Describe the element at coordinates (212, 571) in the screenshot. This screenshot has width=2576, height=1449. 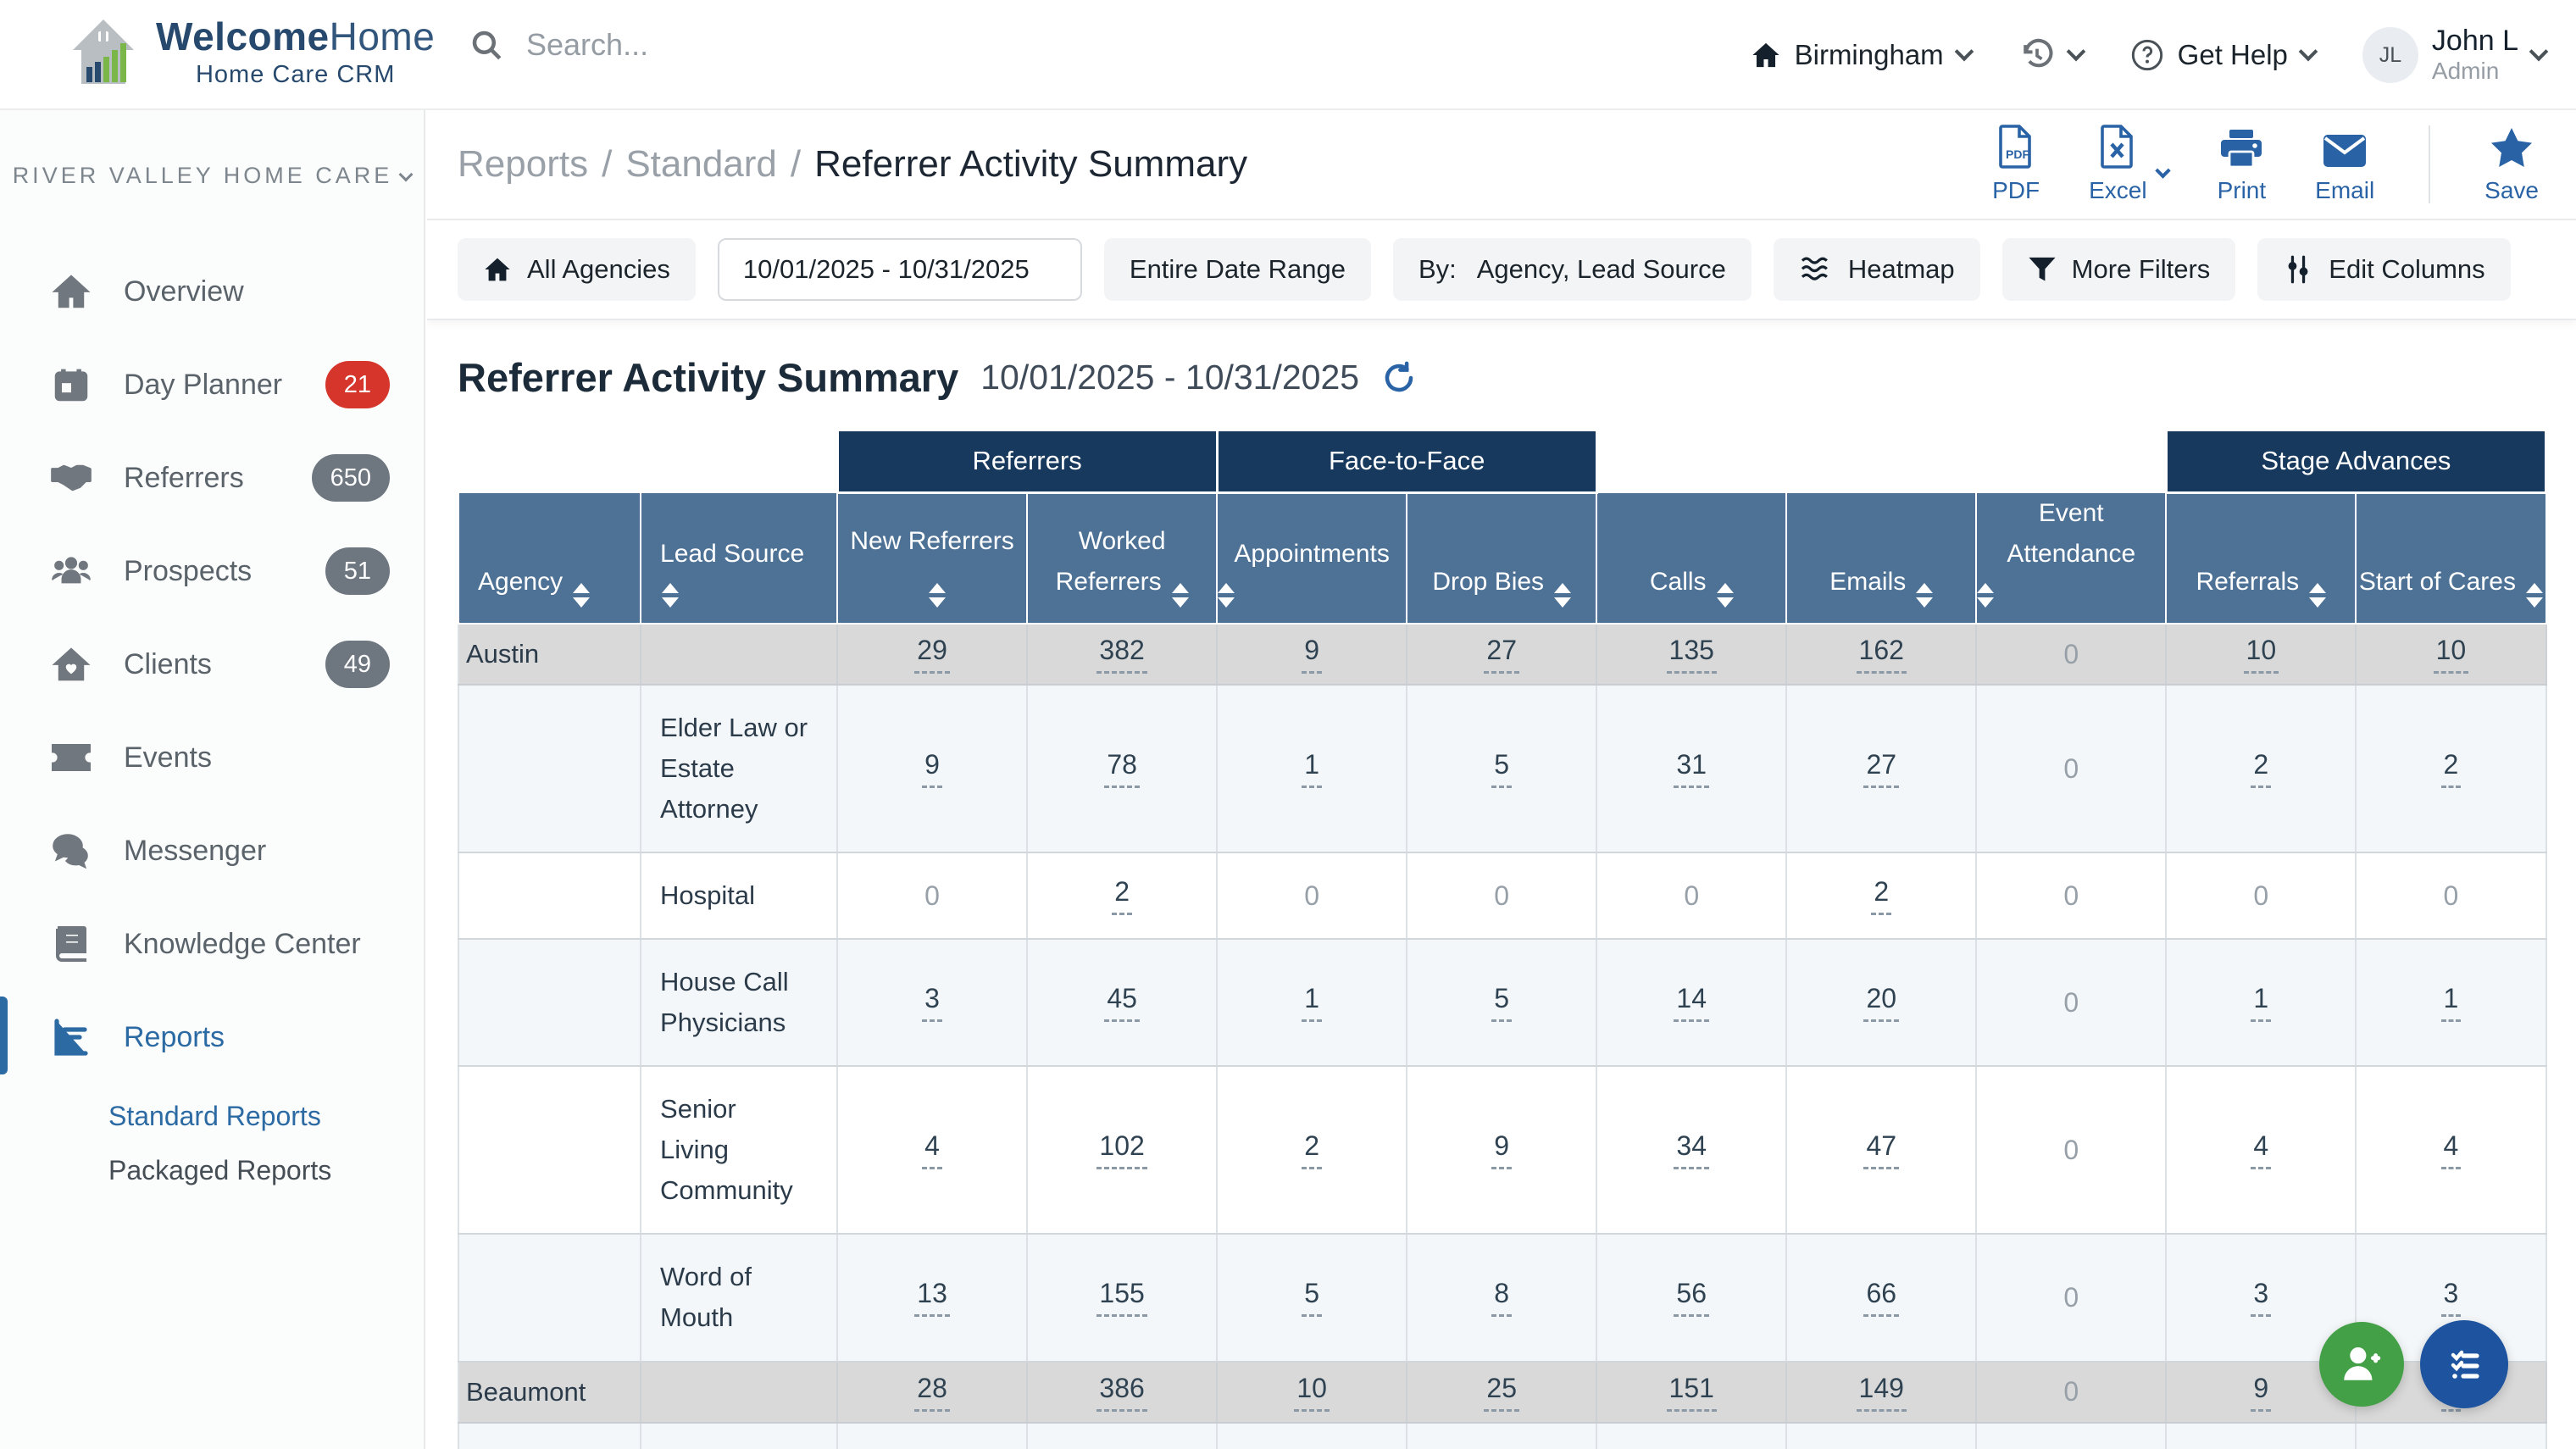
I see `sidebar-item-prospects: Prospects 51` at that location.